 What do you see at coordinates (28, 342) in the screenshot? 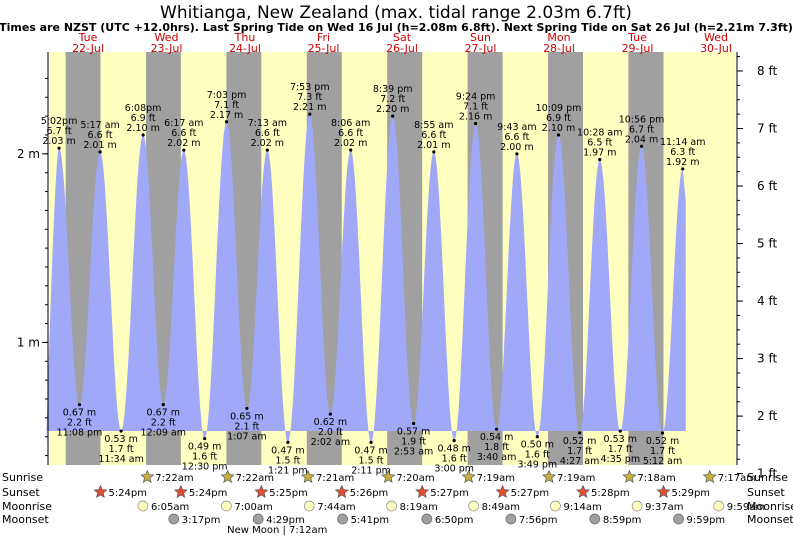
I see `left-tick-label: 1 m` at bounding box center [28, 342].